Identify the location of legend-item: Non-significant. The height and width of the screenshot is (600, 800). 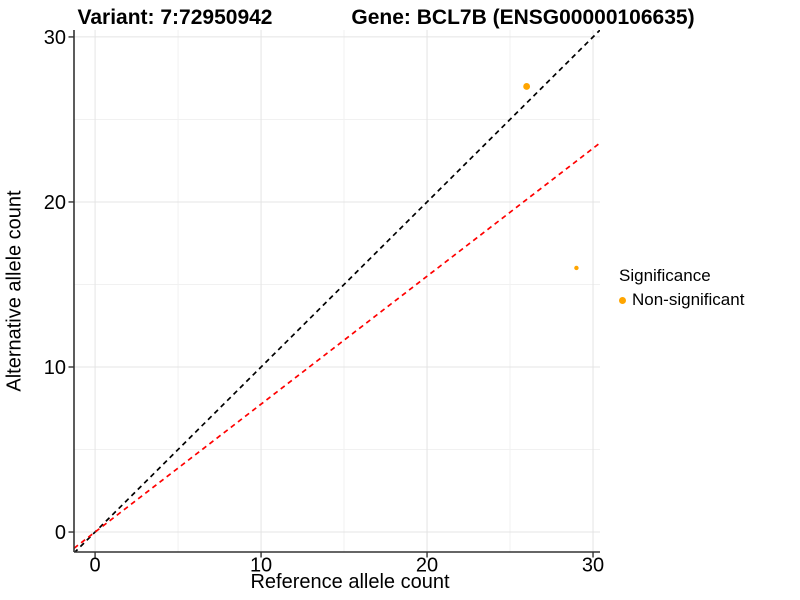
(681, 300).